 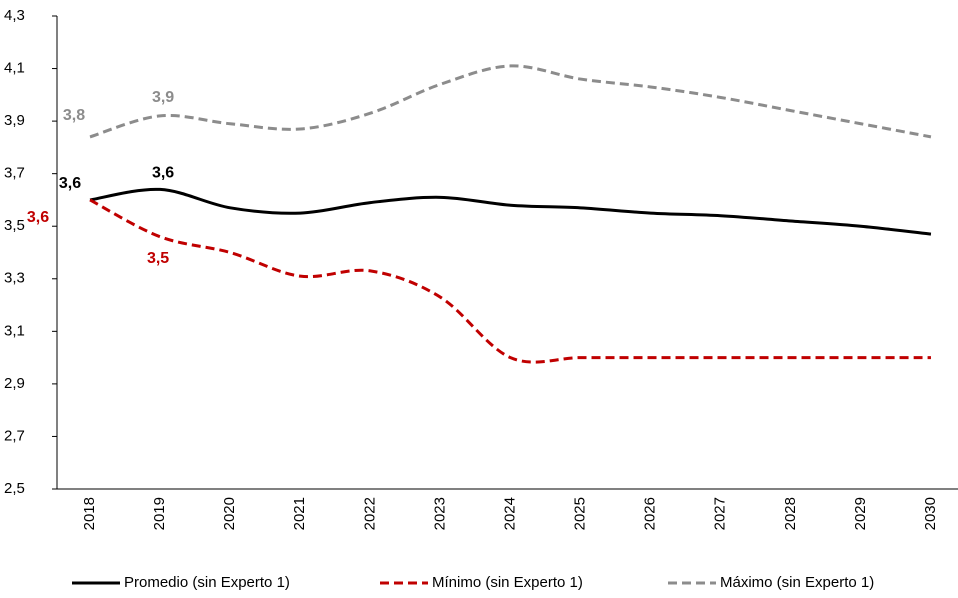 What do you see at coordinates (163, 97) in the screenshot?
I see `data-label: 3,9` at bounding box center [163, 97].